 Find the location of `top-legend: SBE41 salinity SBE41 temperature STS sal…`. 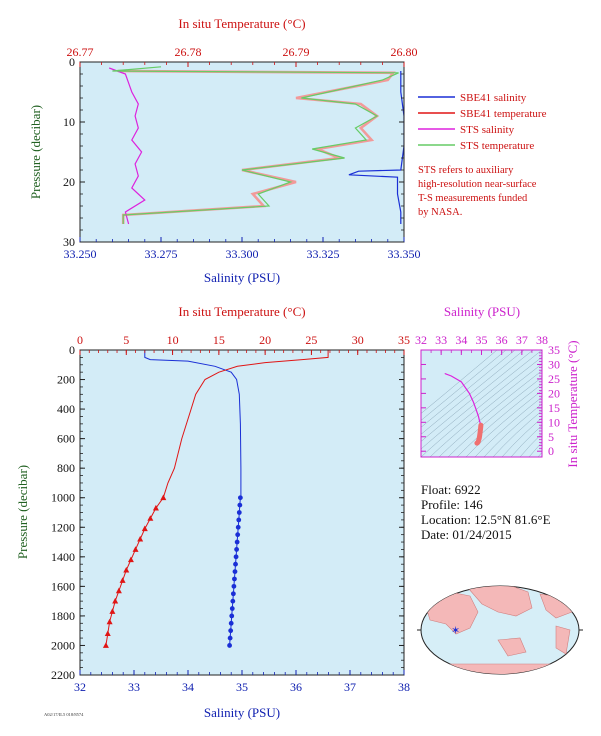

top-legend: SBE41 salinity SBE41 temperature STS sal… is located at coordinates (482, 155).